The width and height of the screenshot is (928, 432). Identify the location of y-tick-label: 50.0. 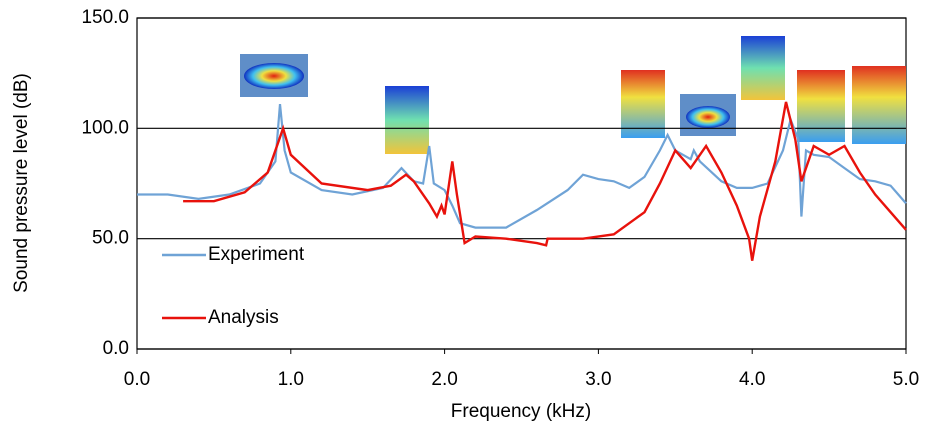
(110, 238).